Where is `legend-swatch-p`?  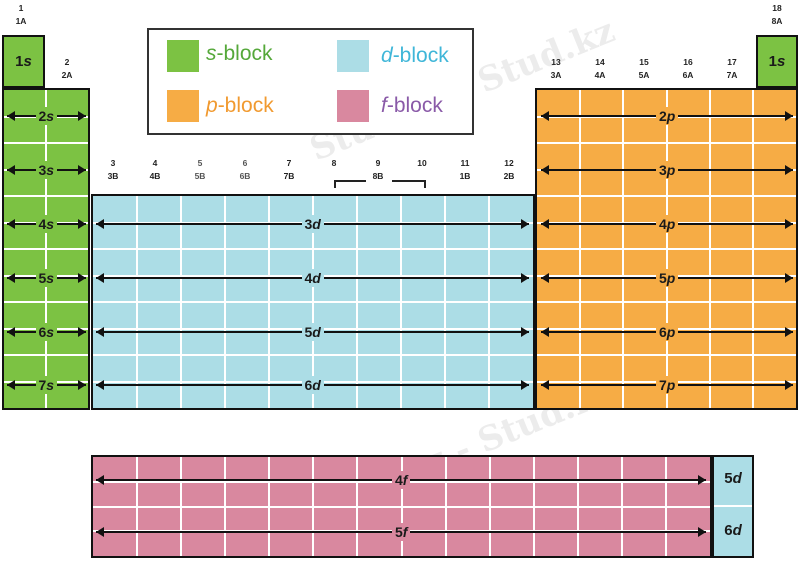 legend-swatch-p is located at coordinates (183, 106).